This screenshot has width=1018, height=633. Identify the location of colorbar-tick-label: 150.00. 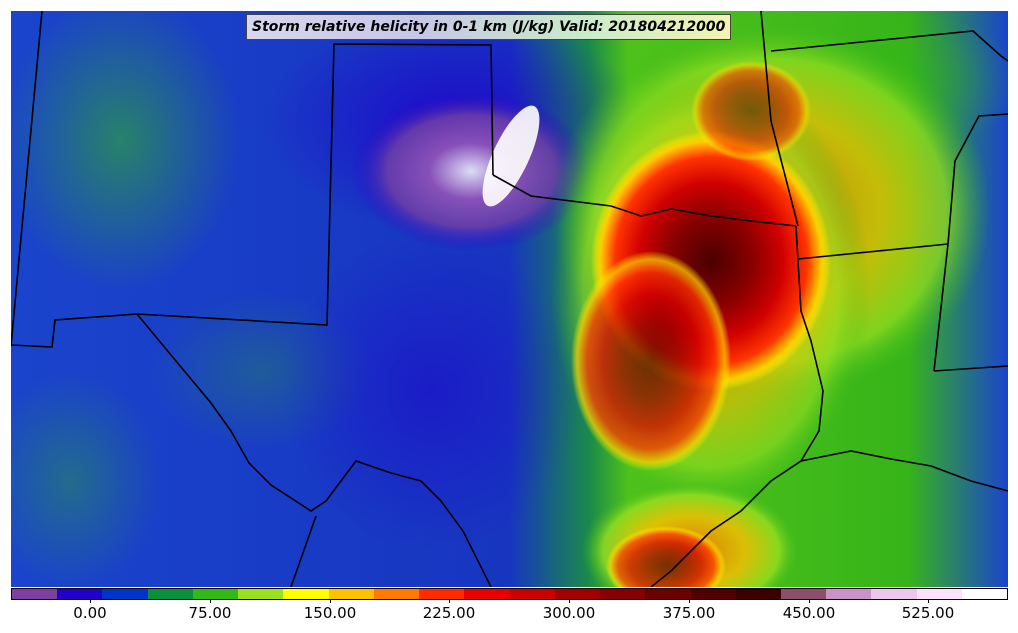
(330, 613).